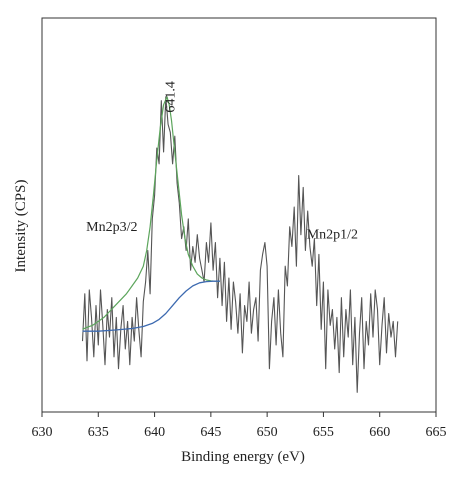 The width and height of the screenshot is (474, 483). Describe the element at coordinates (98, 432) in the screenshot. I see `x-tick-label-635: 635` at that location.